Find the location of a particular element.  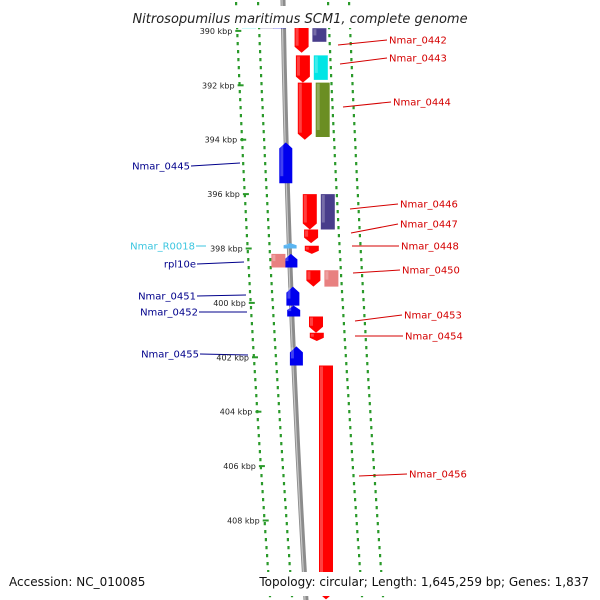

gene-0442-shine is located at coordinates (297, 36).